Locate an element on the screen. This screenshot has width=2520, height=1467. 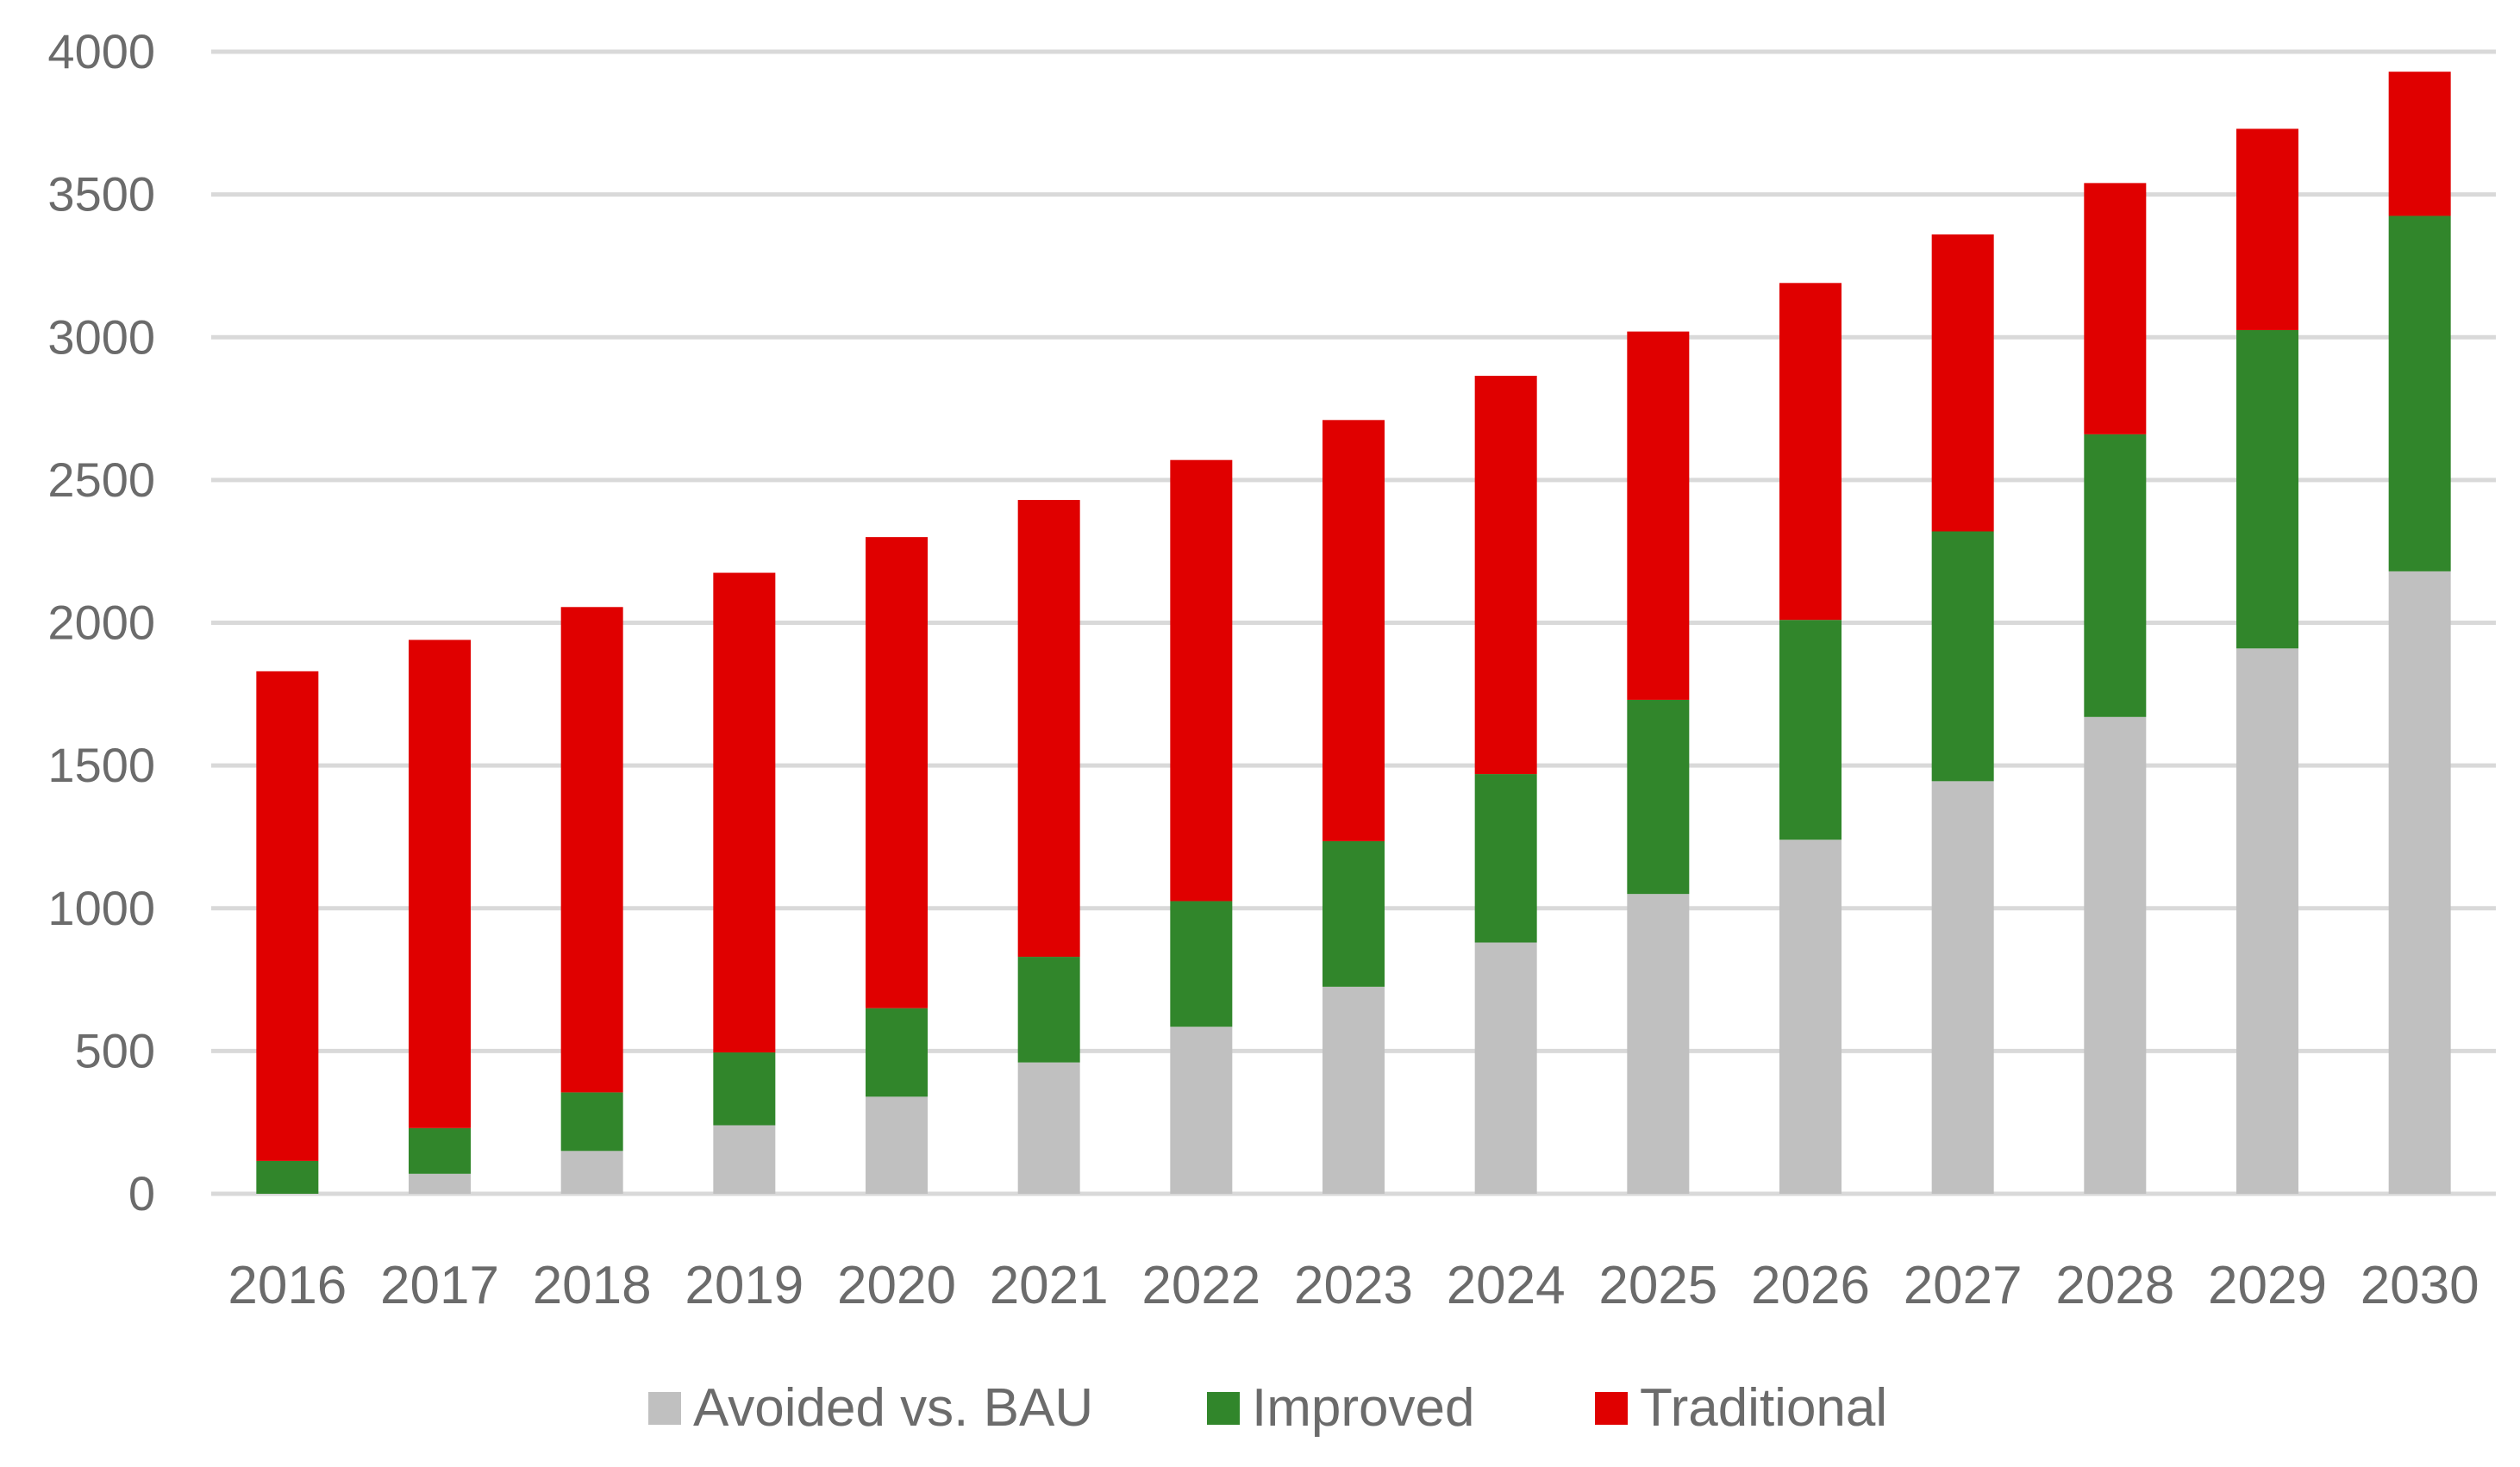
legend: Avoided vs. BAU Improved Traditional is located at coordinates (1267, 1408).